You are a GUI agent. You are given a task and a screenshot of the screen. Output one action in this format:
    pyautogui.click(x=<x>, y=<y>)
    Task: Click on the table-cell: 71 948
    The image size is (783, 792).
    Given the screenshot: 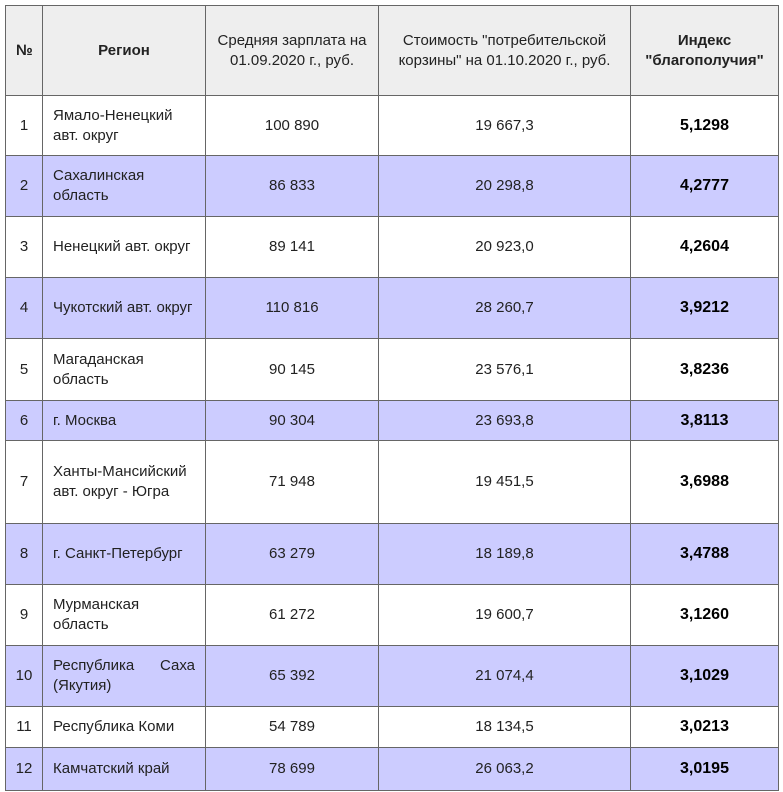 What is the action you would take?
    pyautogui.click(x=292, y=482)
    